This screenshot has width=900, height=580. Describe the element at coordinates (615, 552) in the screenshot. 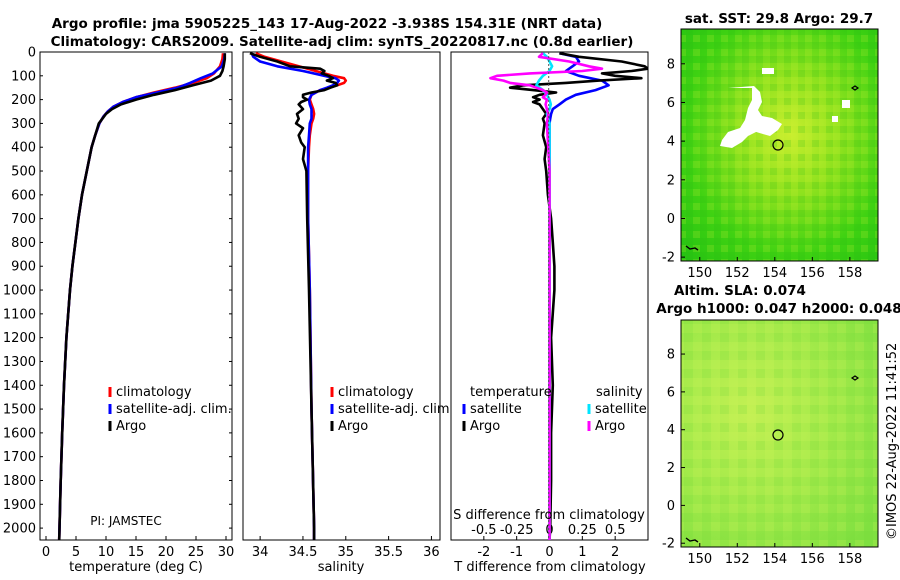

I see `t-difference-tick-label: 2` at that location.